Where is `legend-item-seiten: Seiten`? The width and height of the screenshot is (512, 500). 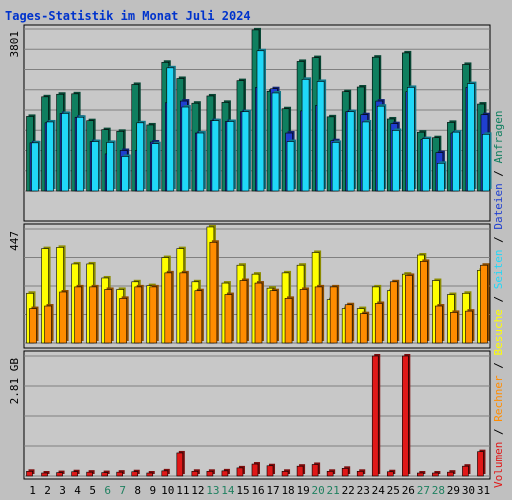
legend-item-seiten: Seiten is located at coordinates (498, 270).